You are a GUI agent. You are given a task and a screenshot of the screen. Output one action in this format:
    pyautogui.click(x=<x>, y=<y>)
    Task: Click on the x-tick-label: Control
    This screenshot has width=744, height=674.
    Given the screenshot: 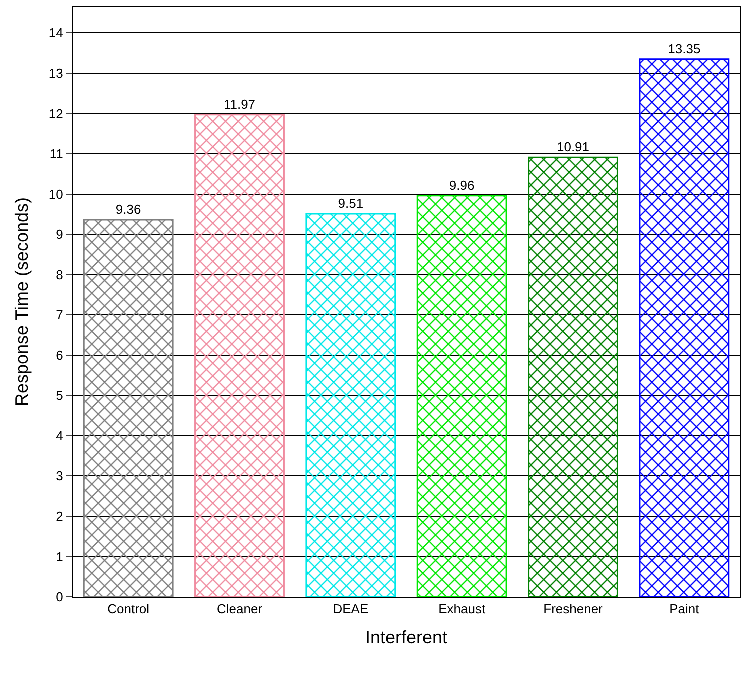 What is the action you would take?
    pyautogui.click(x=129, y=609)
    